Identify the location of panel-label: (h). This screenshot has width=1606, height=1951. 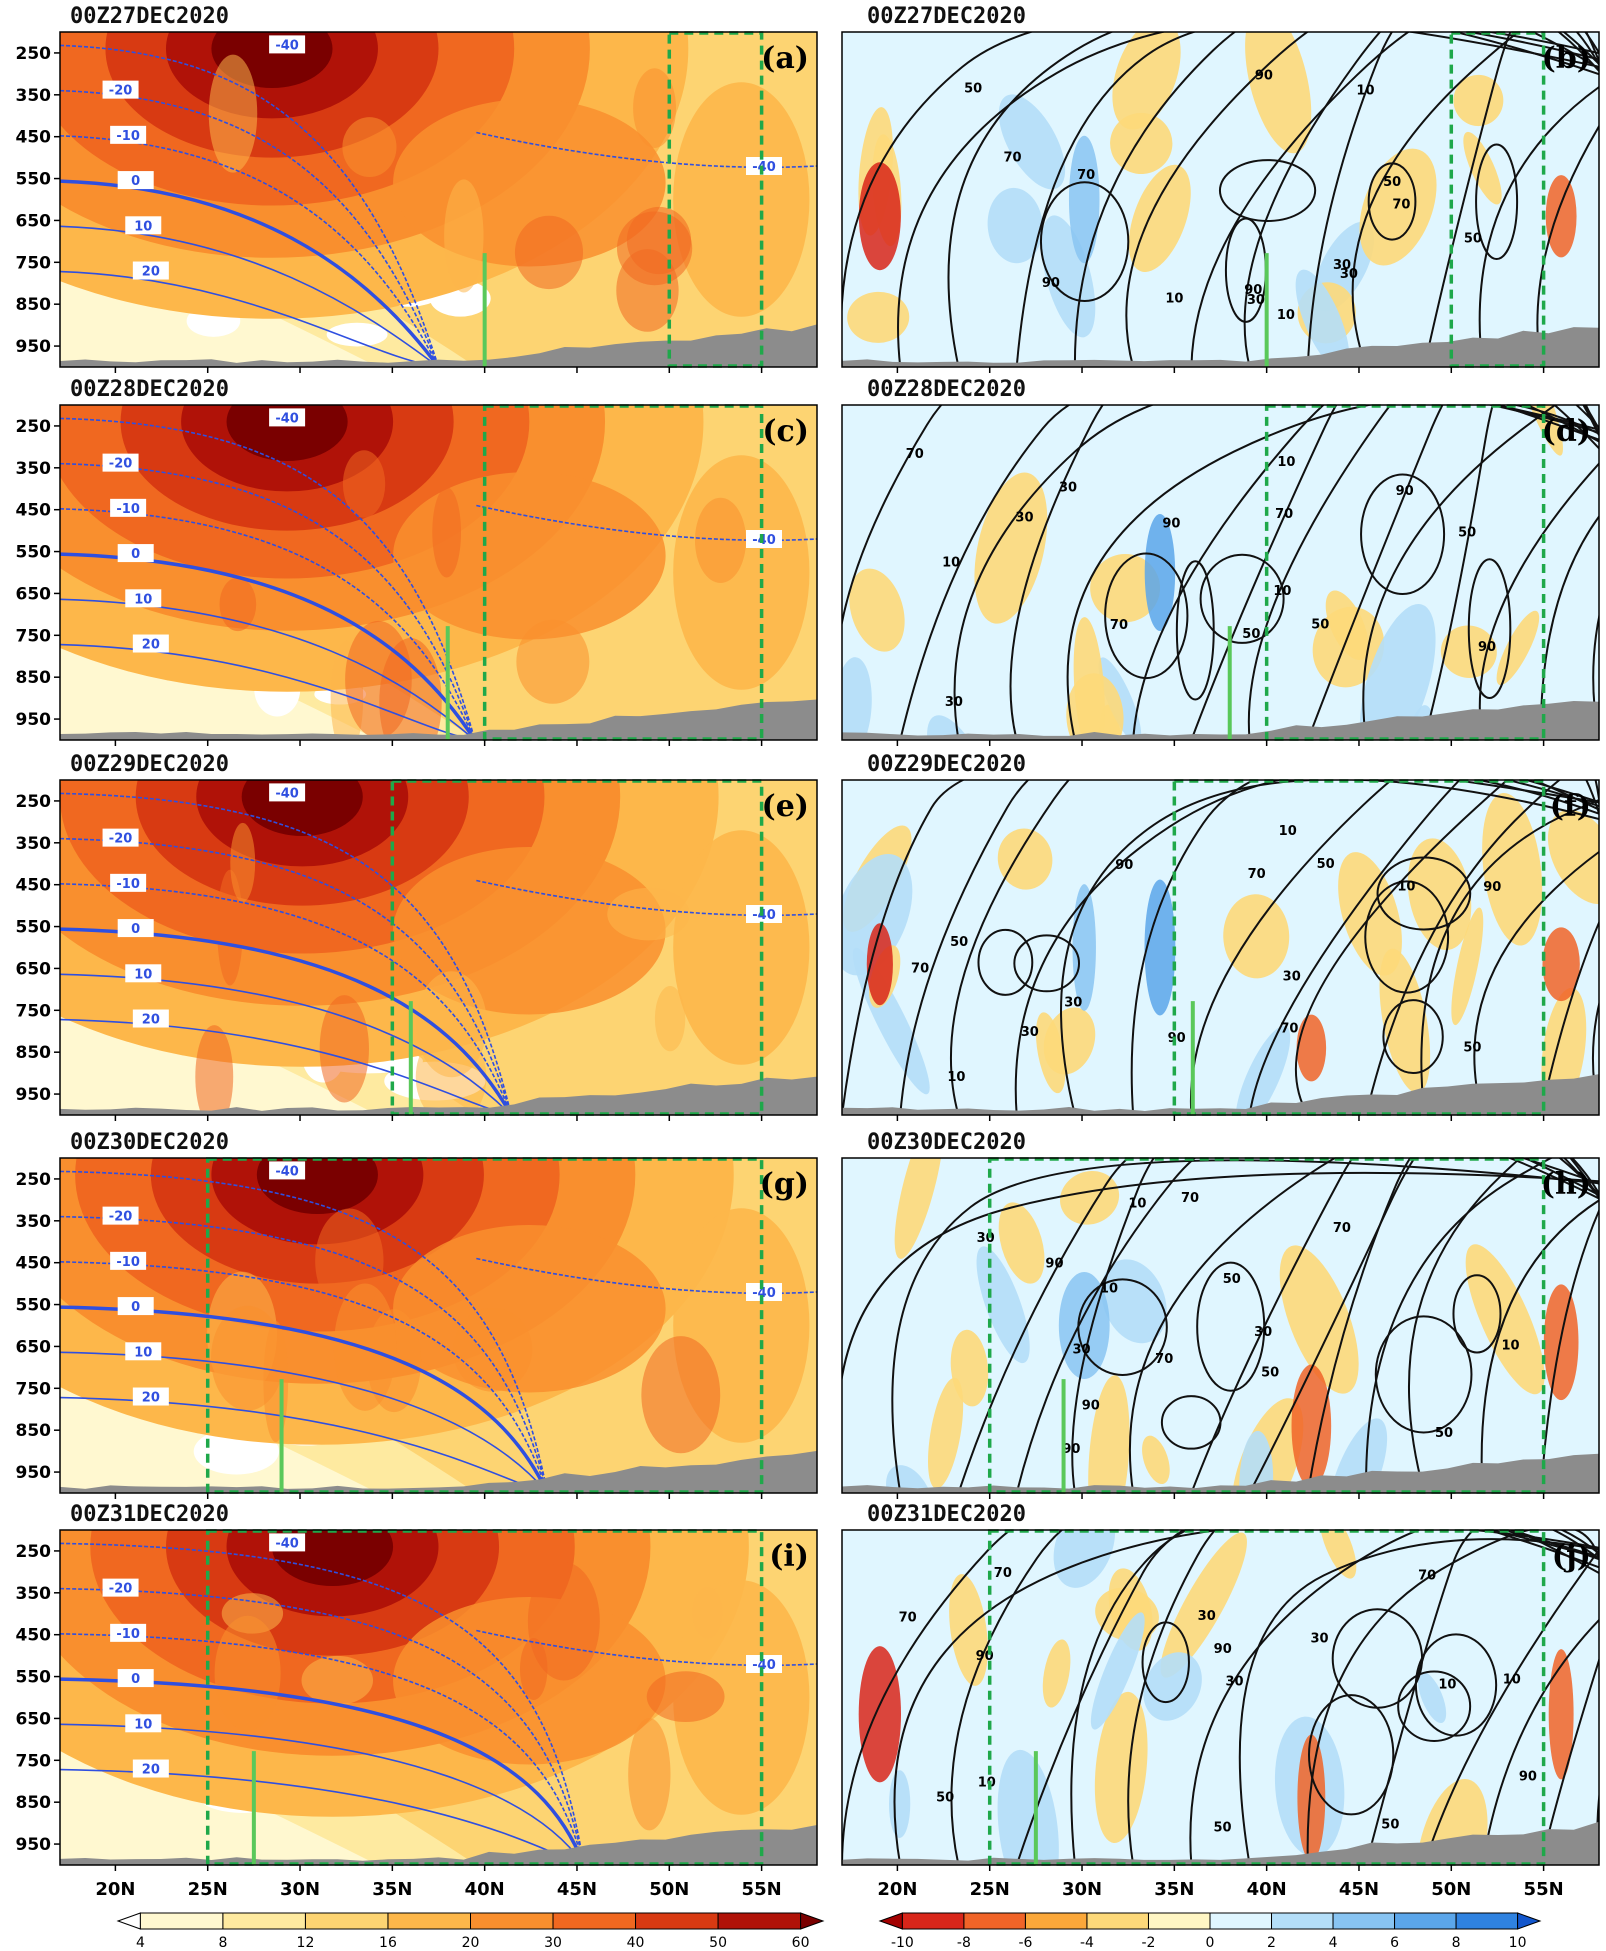
(1566, 1184).